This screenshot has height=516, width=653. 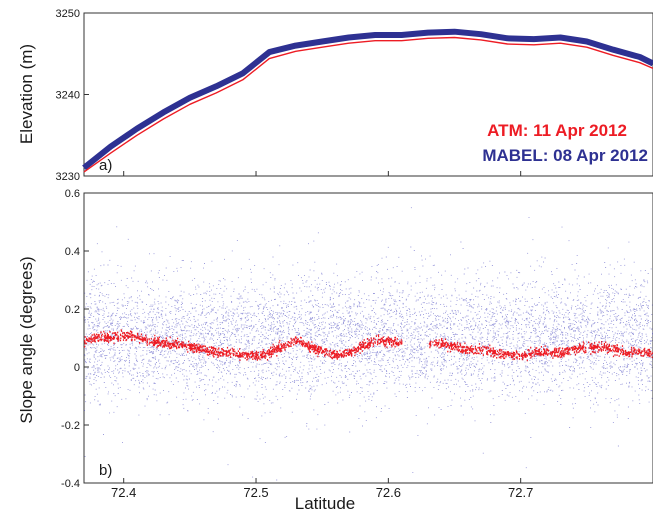 I want to click on y-tick-label-a-3230: 3230, so click(x=68, y=177).